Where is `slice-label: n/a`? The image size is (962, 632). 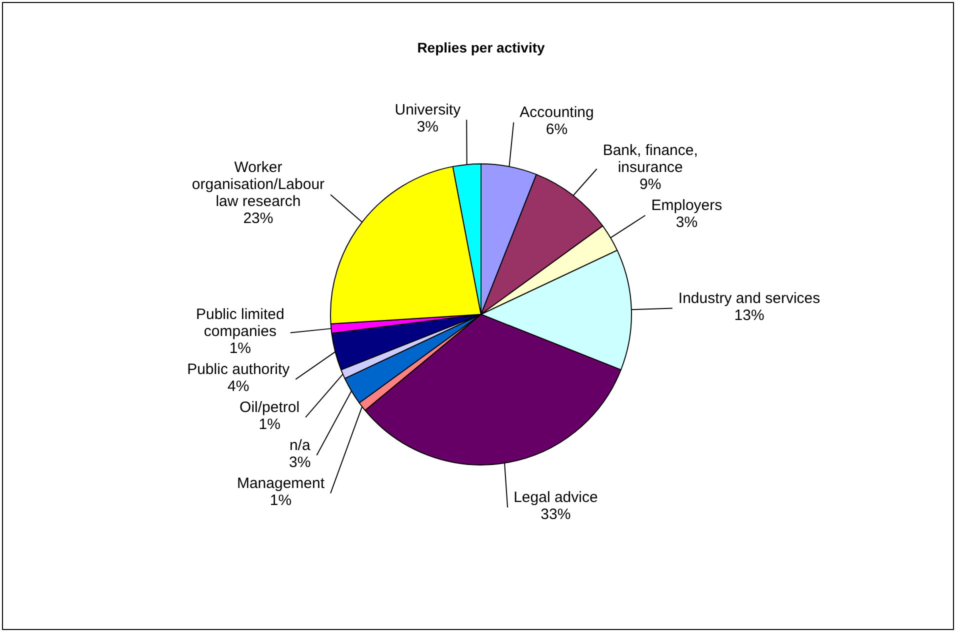
slice-label: n/a is located at coordinates (300, 445).